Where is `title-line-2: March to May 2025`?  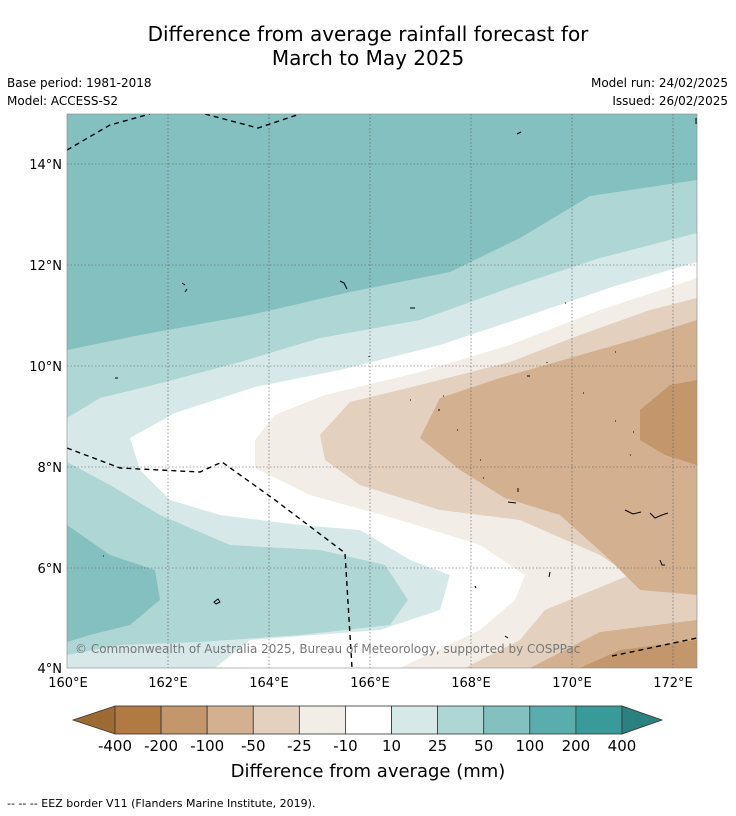
title-line-2: March to May 2025 is located at coordinates (368, 58).